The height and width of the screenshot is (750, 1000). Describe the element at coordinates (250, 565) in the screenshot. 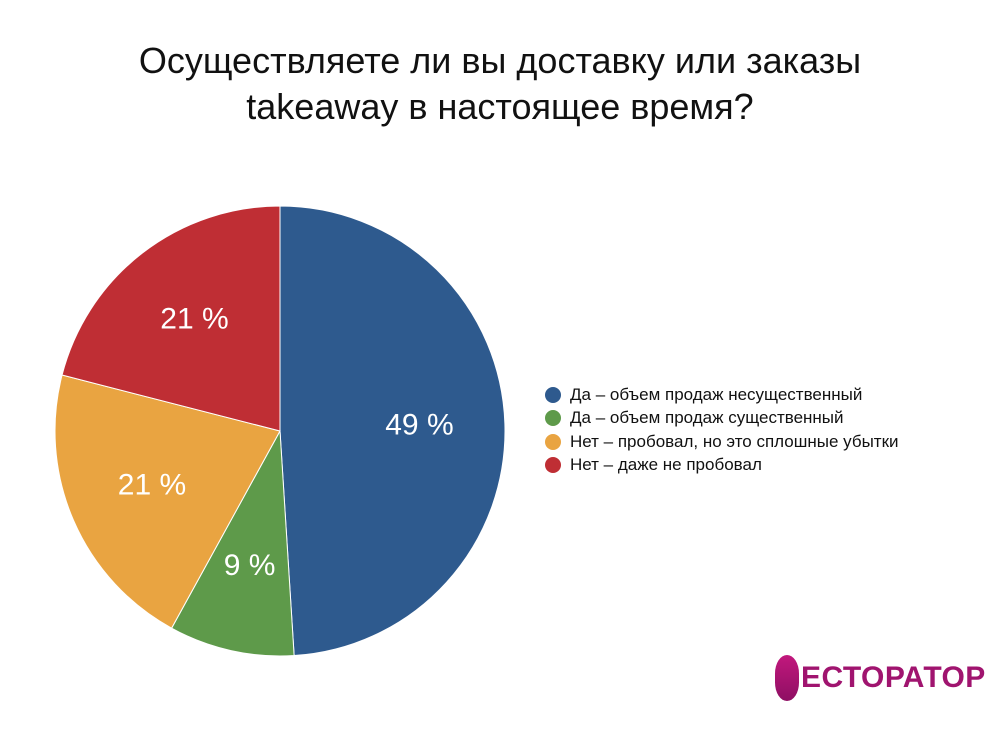

I see `pie-label-1: 9 %` at that location.